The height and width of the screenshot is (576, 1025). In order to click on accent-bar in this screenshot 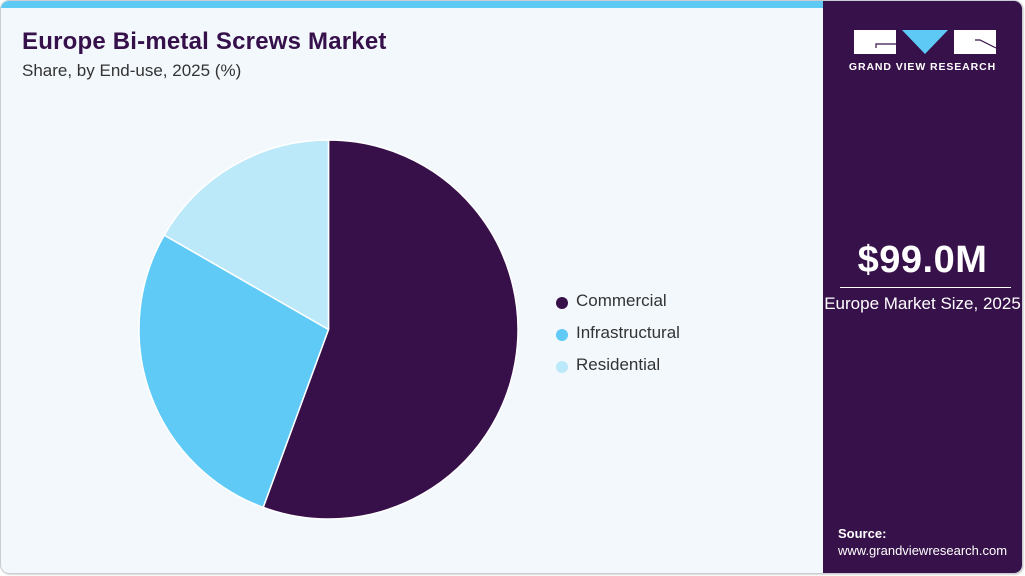, I will do `click(412, 4)`.